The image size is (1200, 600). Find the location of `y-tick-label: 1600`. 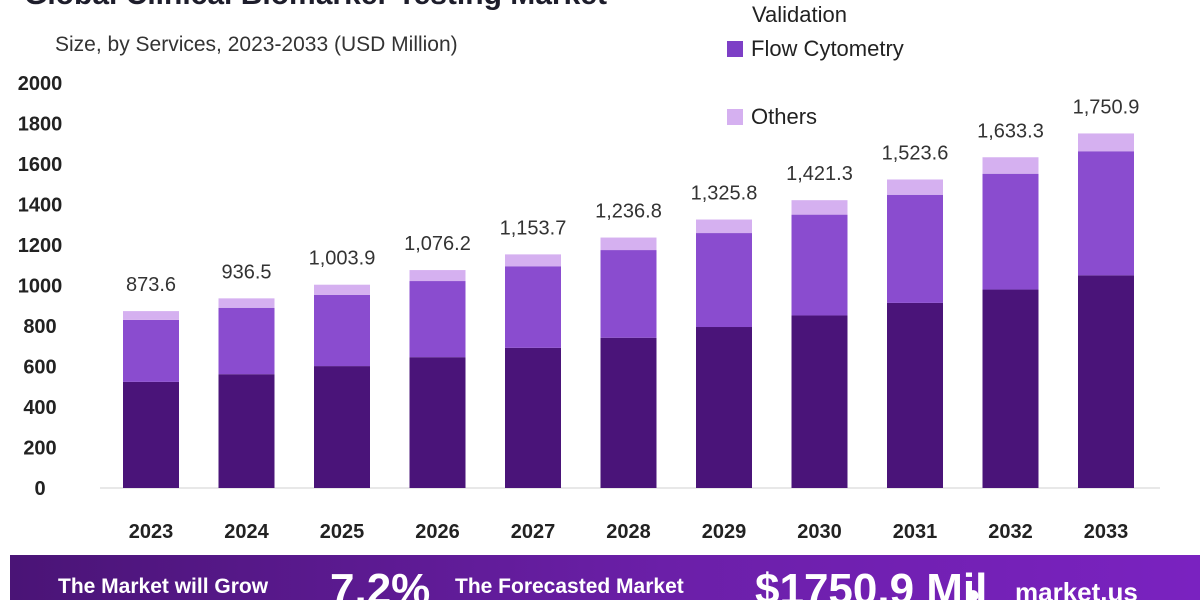

y-tick-label: 1600 is located at coordinates (40, 165).